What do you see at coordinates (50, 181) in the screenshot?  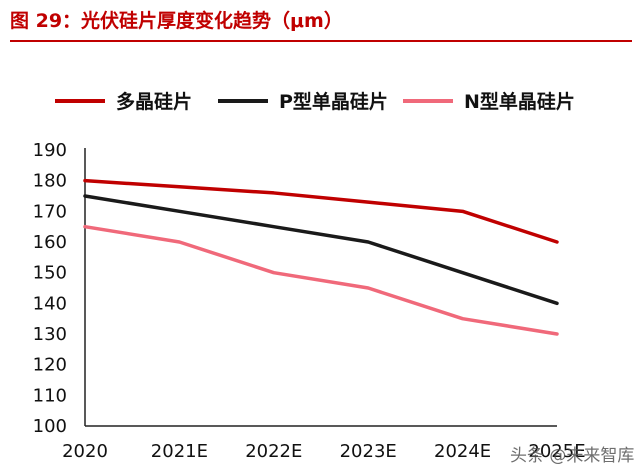 I see `y-tick-label: 180` at bounding box center [50, 181].